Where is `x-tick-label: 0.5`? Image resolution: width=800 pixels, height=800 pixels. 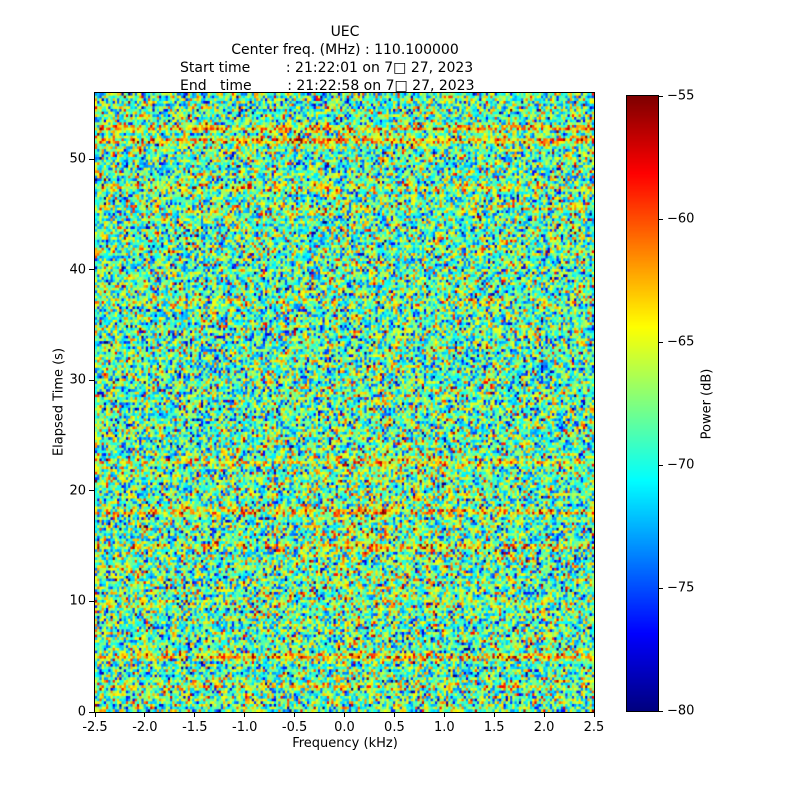
x-tick-label: 0.5 is located at coordinates (394, 727).